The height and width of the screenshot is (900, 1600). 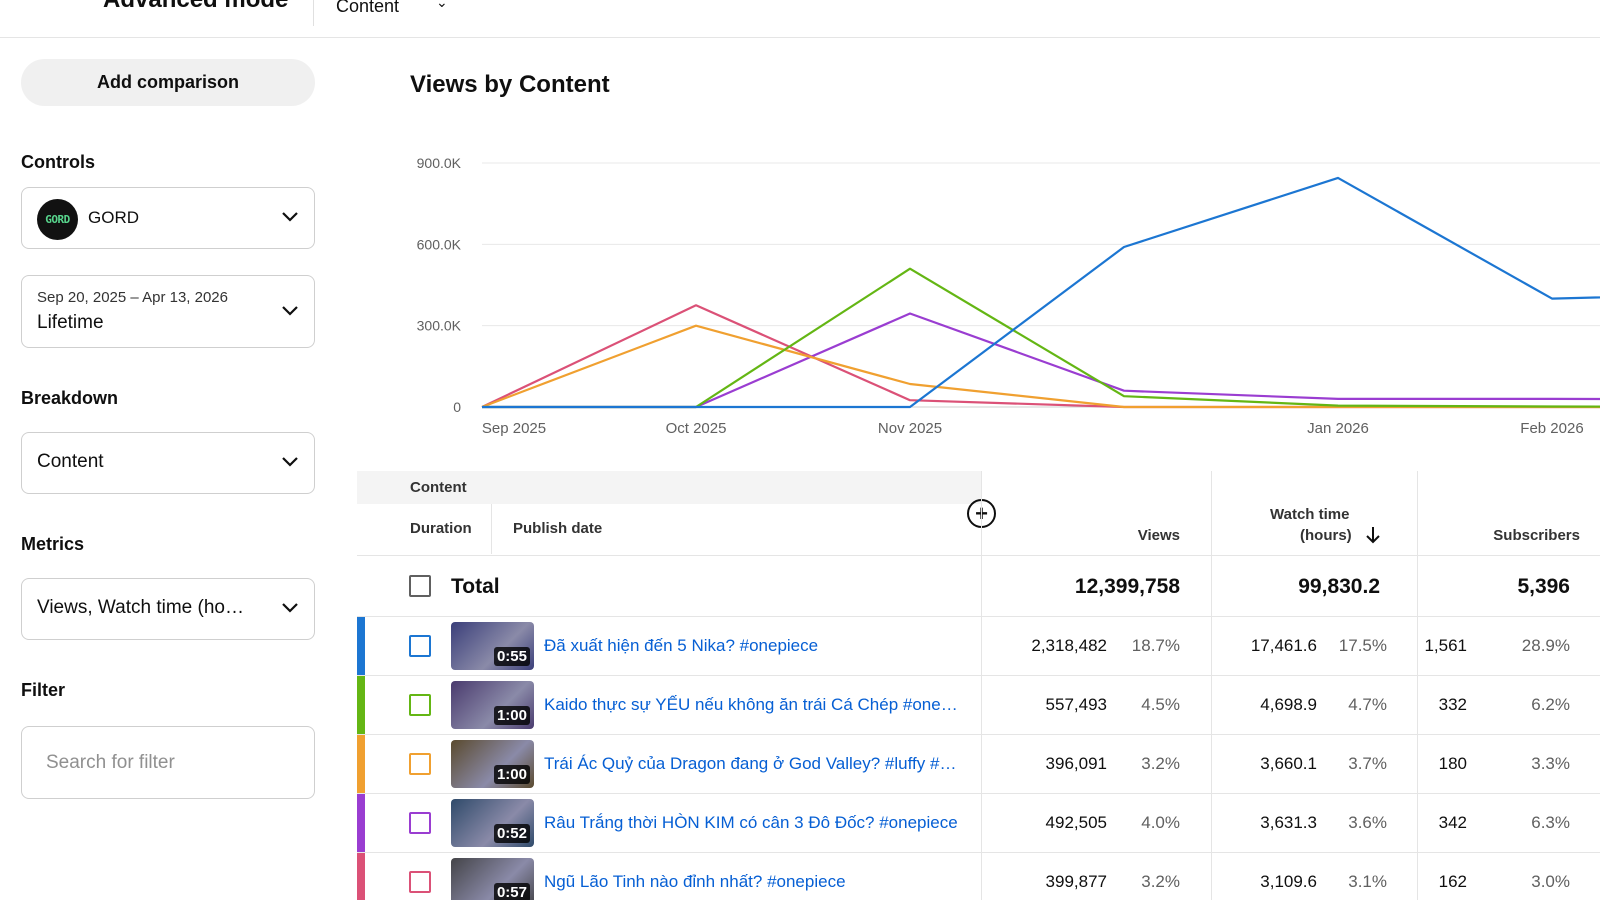 What do you see at coordinates (1069, 645) in the screenshot?
I see `views-value: 2,318,482` at bounding box center [1069, 645].